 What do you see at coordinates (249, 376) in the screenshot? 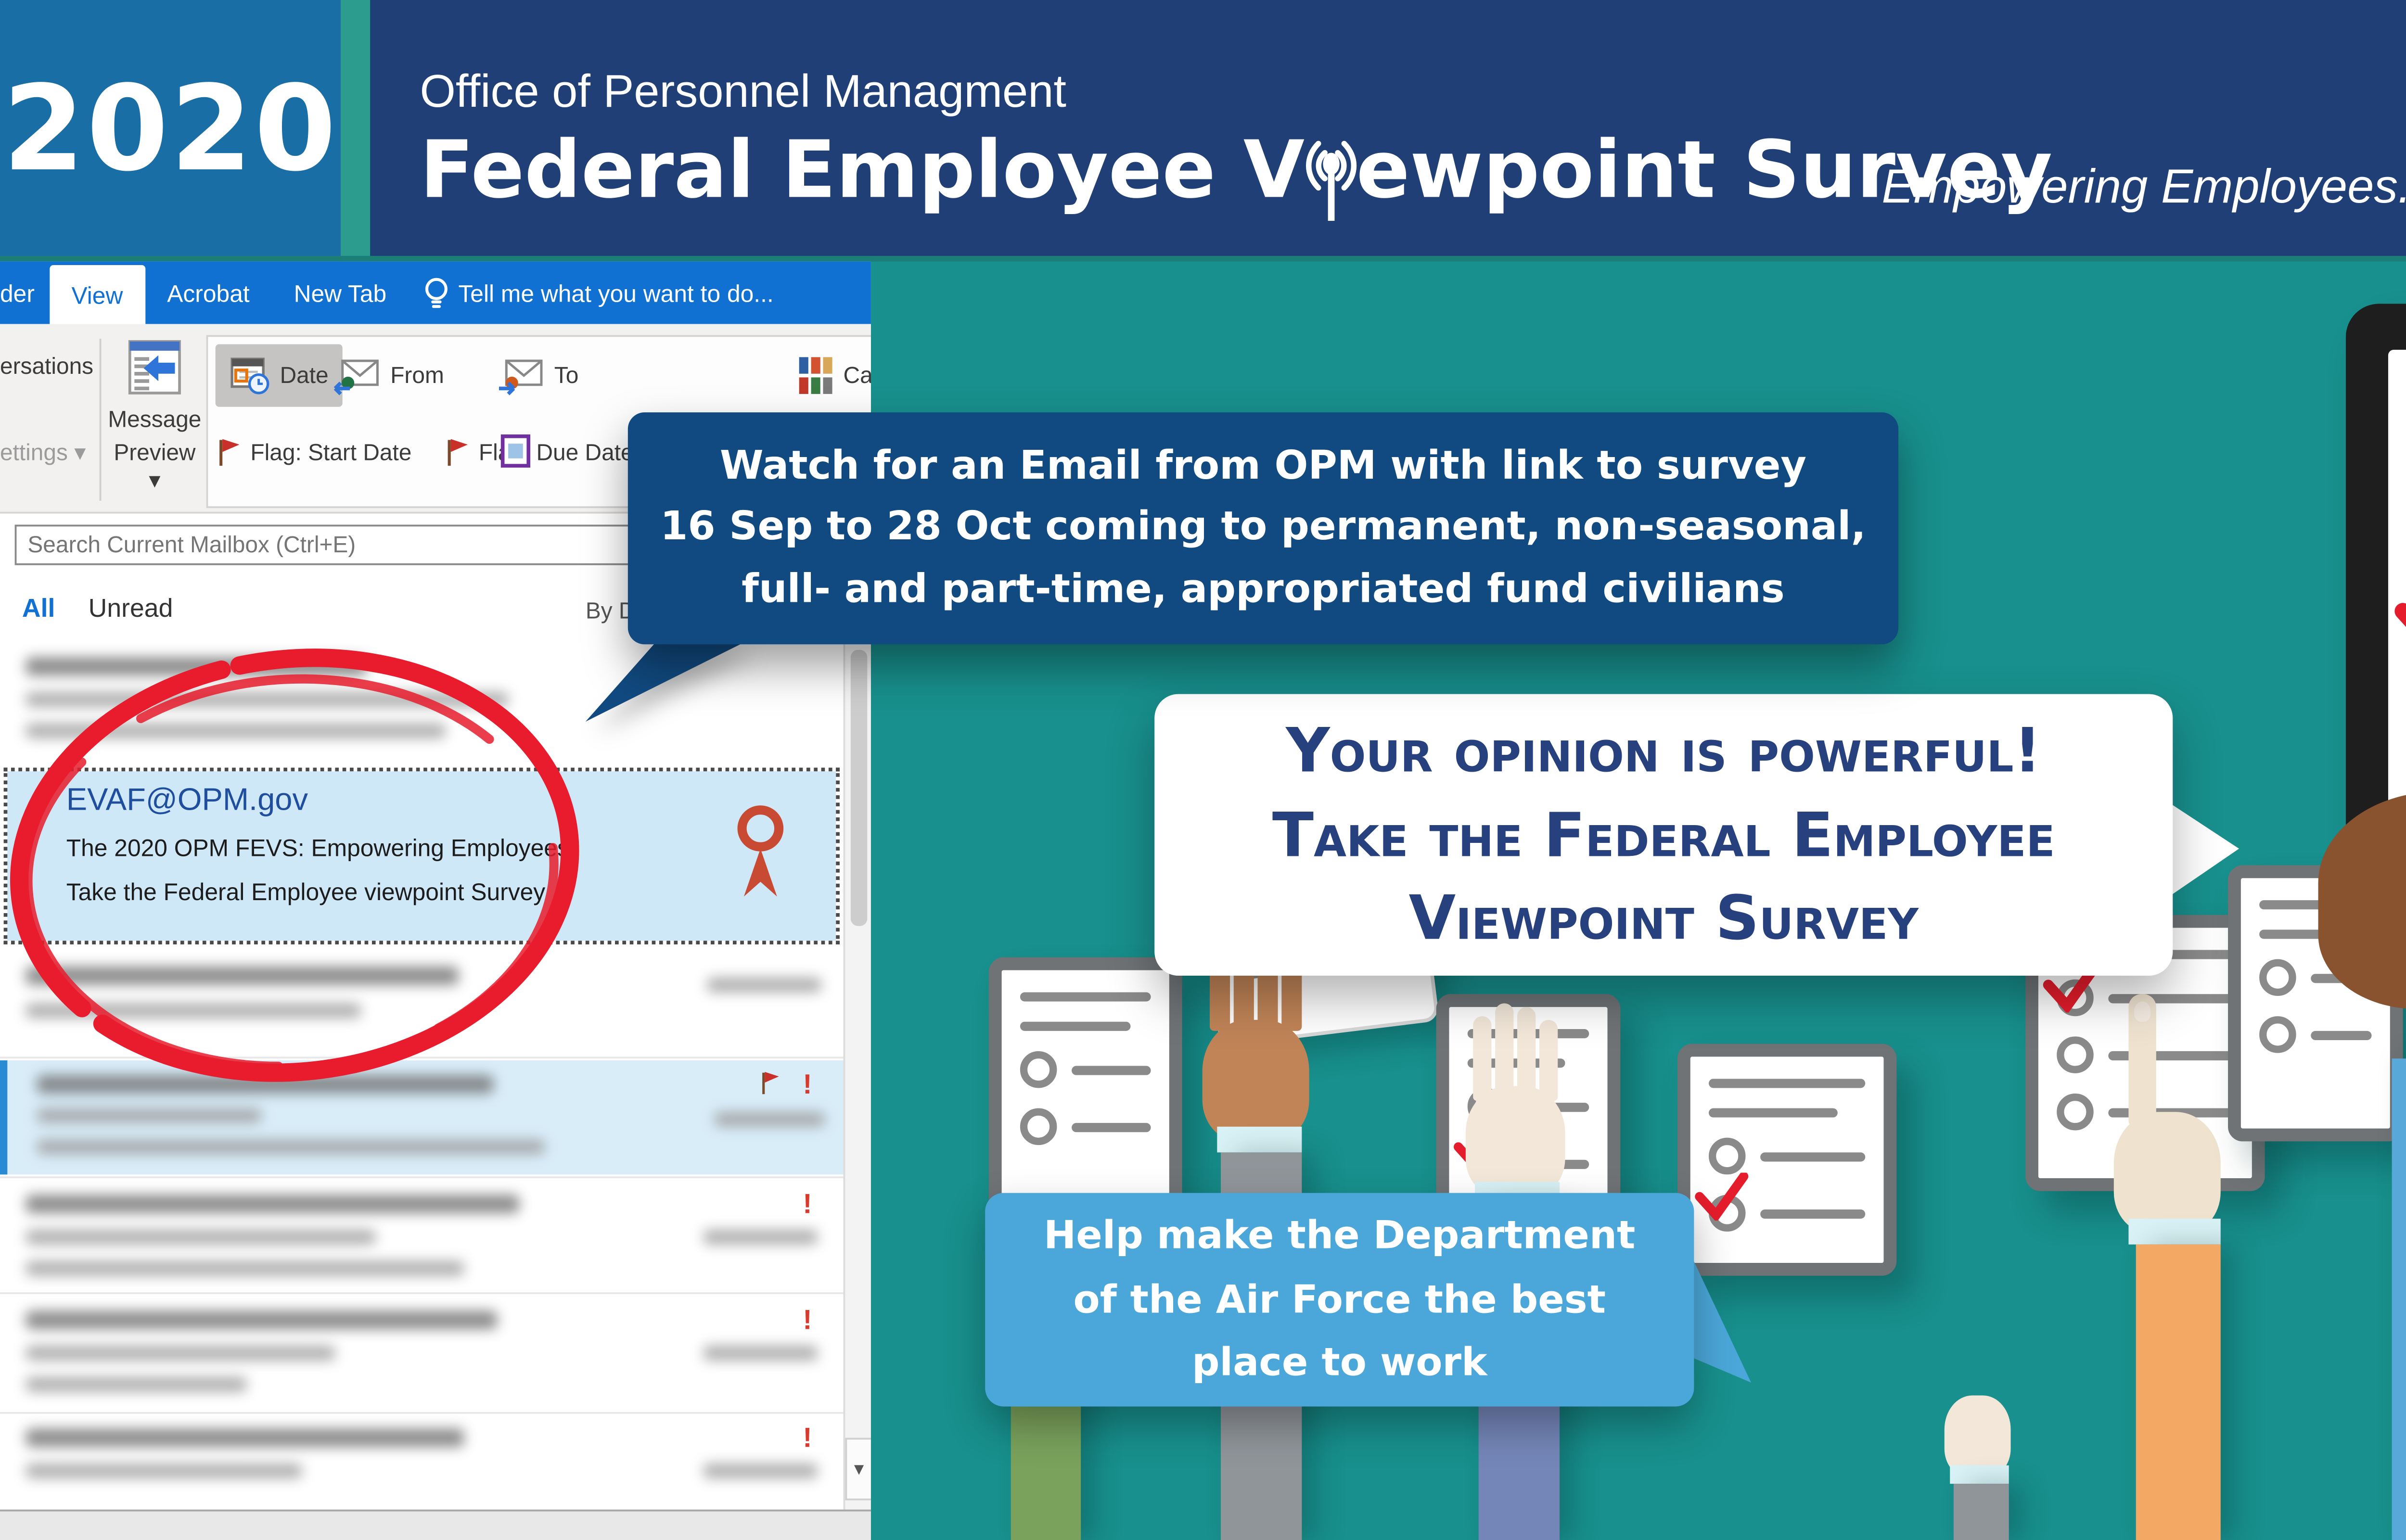
I see `calendar-icon` at bounding box center [249, 376].